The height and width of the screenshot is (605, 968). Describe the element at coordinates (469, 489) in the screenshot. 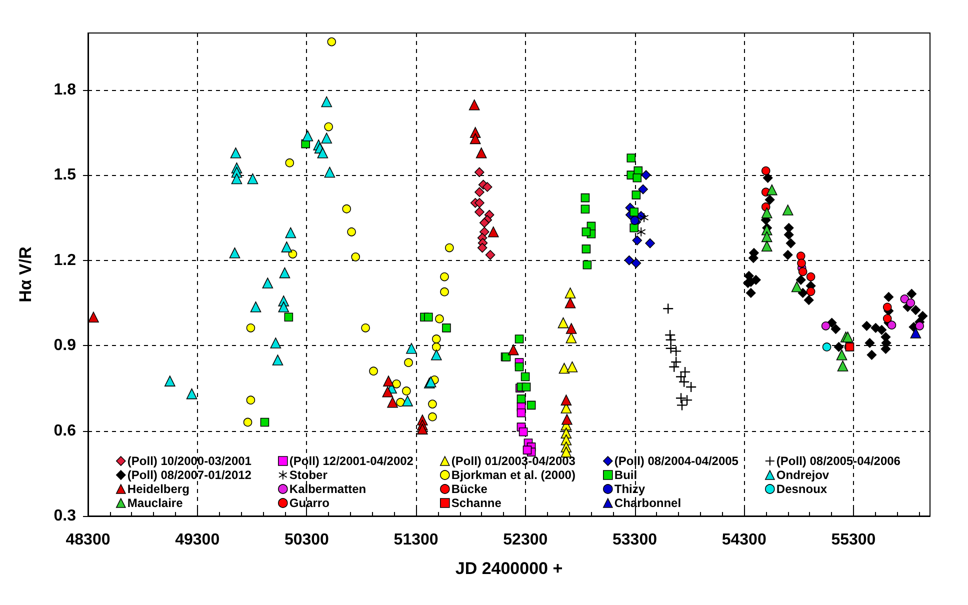

I see `legend-label: Bücke` at that location.